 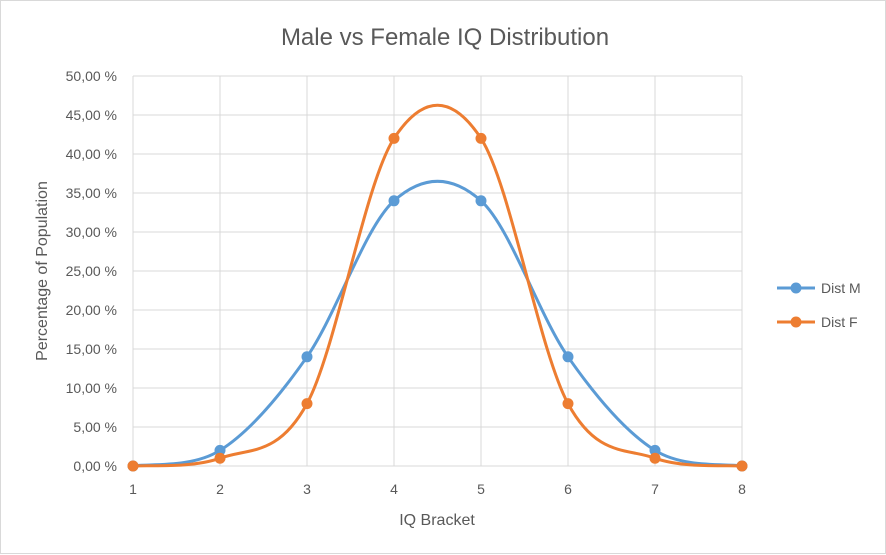 I want to click on y-tick-label: 15,00 %, so click(x=91, y=349).